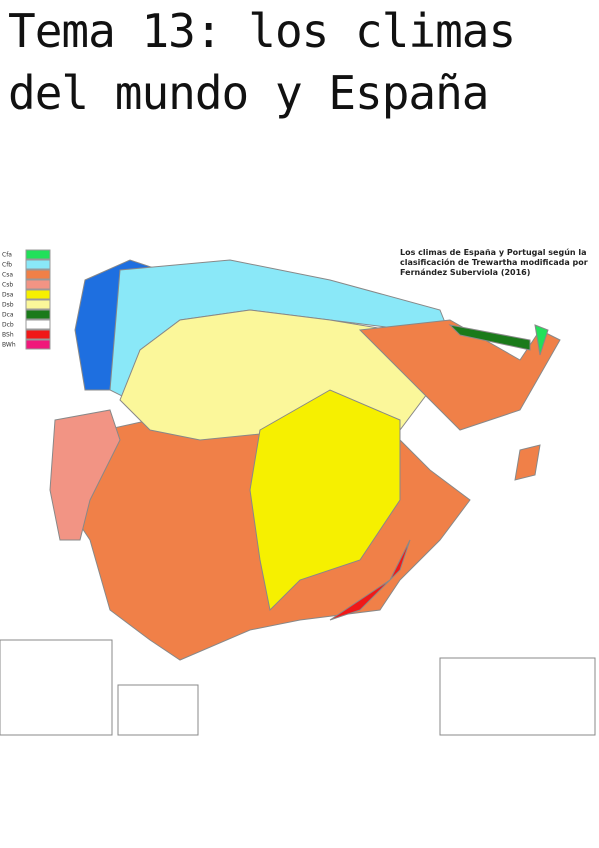 This screenshot has height=848, width=599. What do you see at coordinates (8, 335) in the screenshot?
I see `legend-label: BSh` at bounding box center [8, 335].